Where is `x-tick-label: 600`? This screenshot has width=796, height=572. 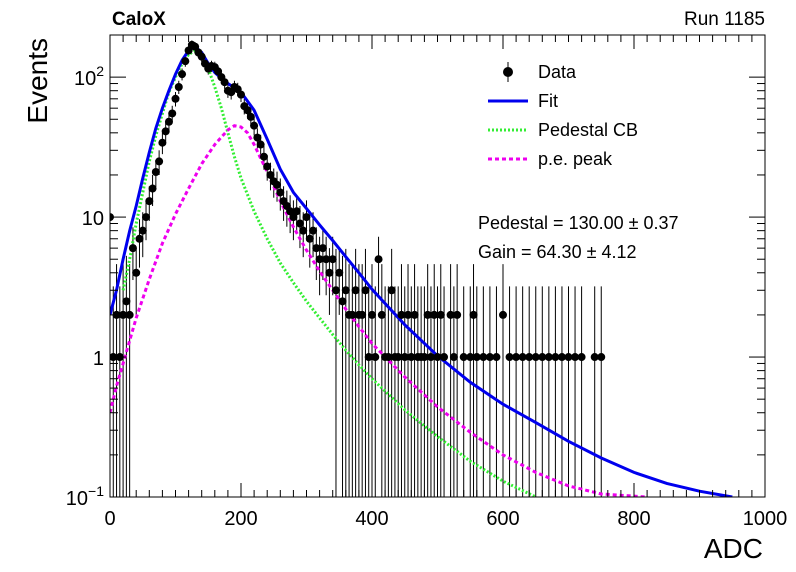 x-tick-label: 600 is located at coordinates (502, 519).